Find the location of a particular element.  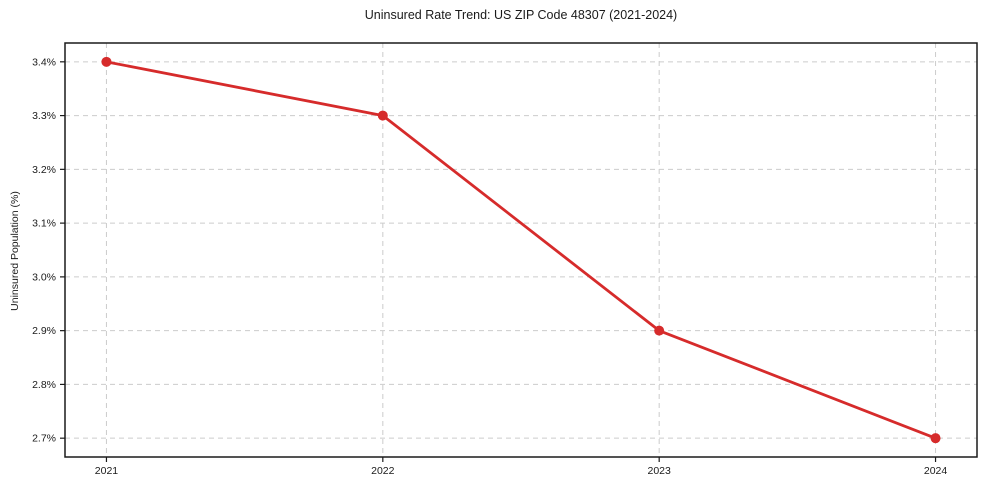

x-tick-label: 2024 is located at coordinates (936, 471).